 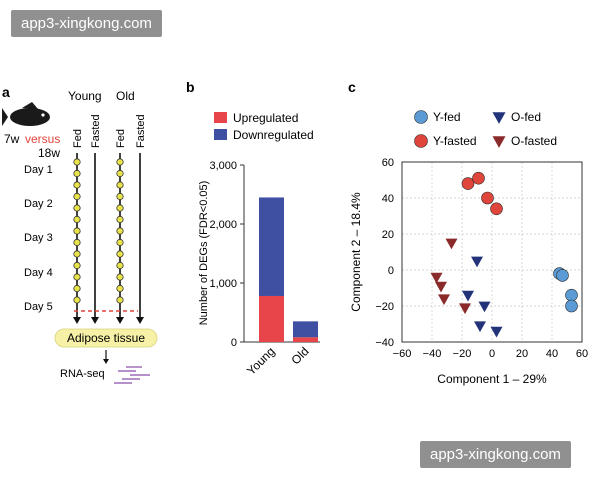 I want to click on x-tick-label: −20, so click(x=462, y=354).